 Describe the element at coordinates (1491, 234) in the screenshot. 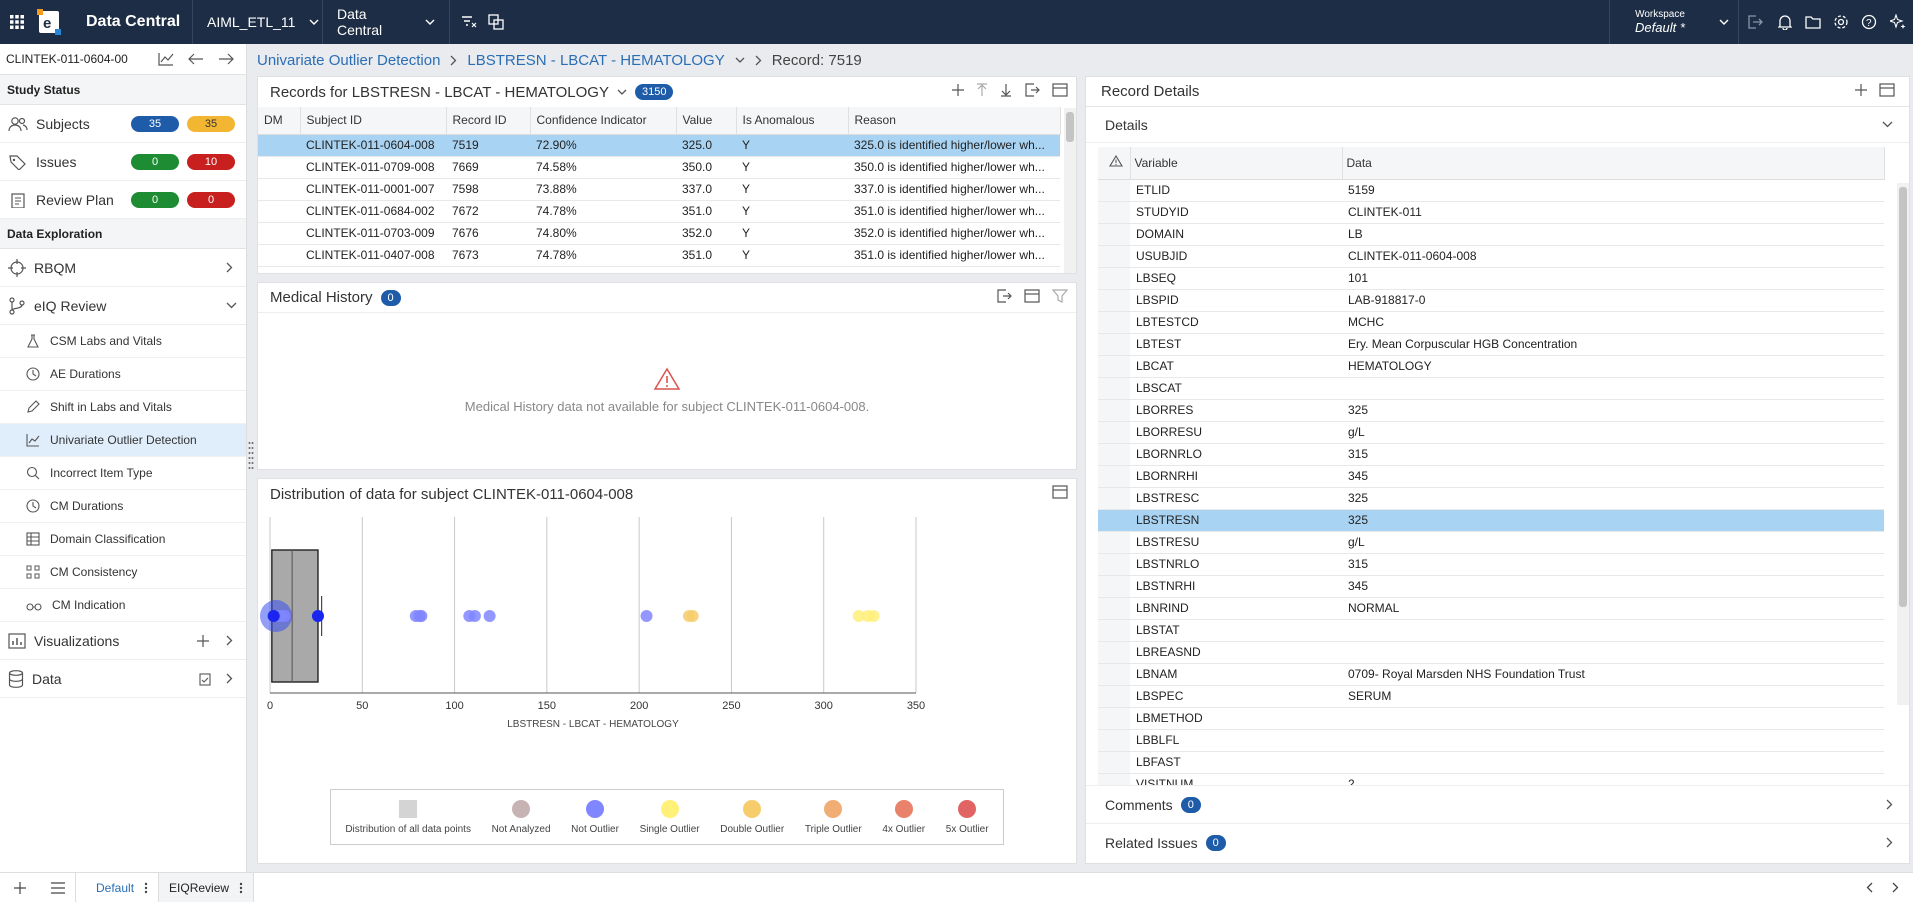

I see `table-row: DOMAIN LB` at that location.